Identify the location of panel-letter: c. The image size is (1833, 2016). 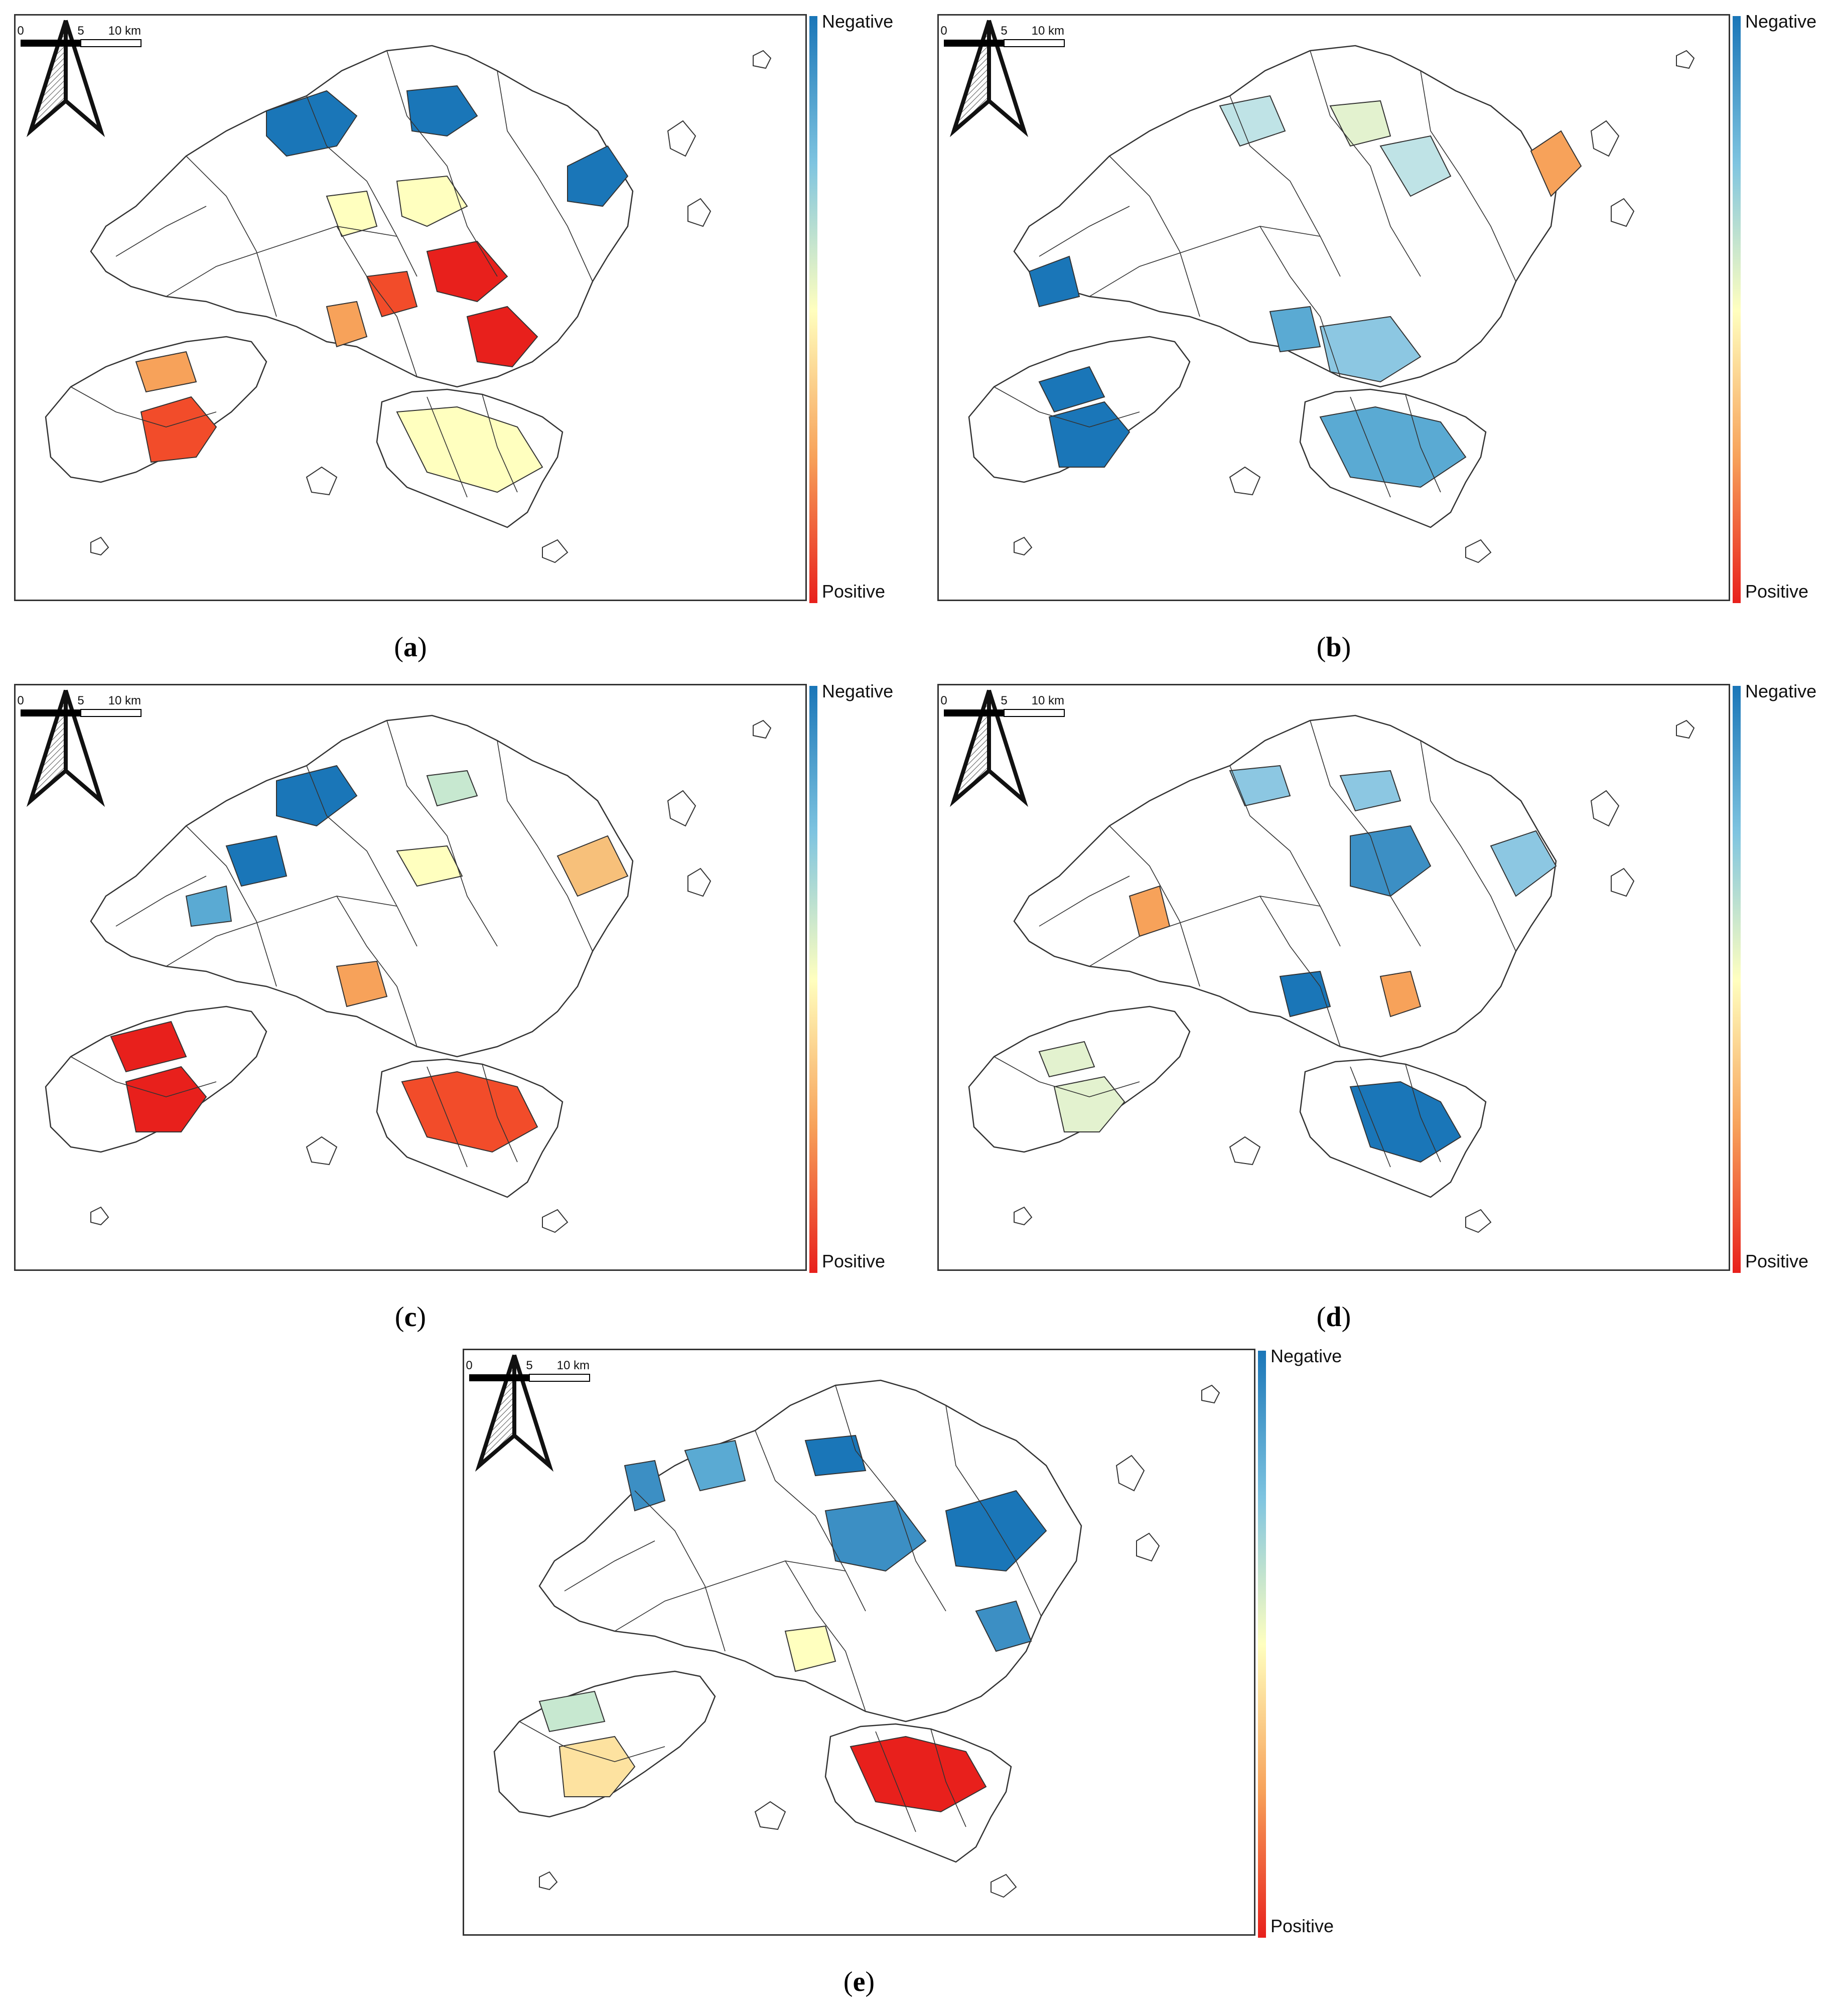
(411, 1317).